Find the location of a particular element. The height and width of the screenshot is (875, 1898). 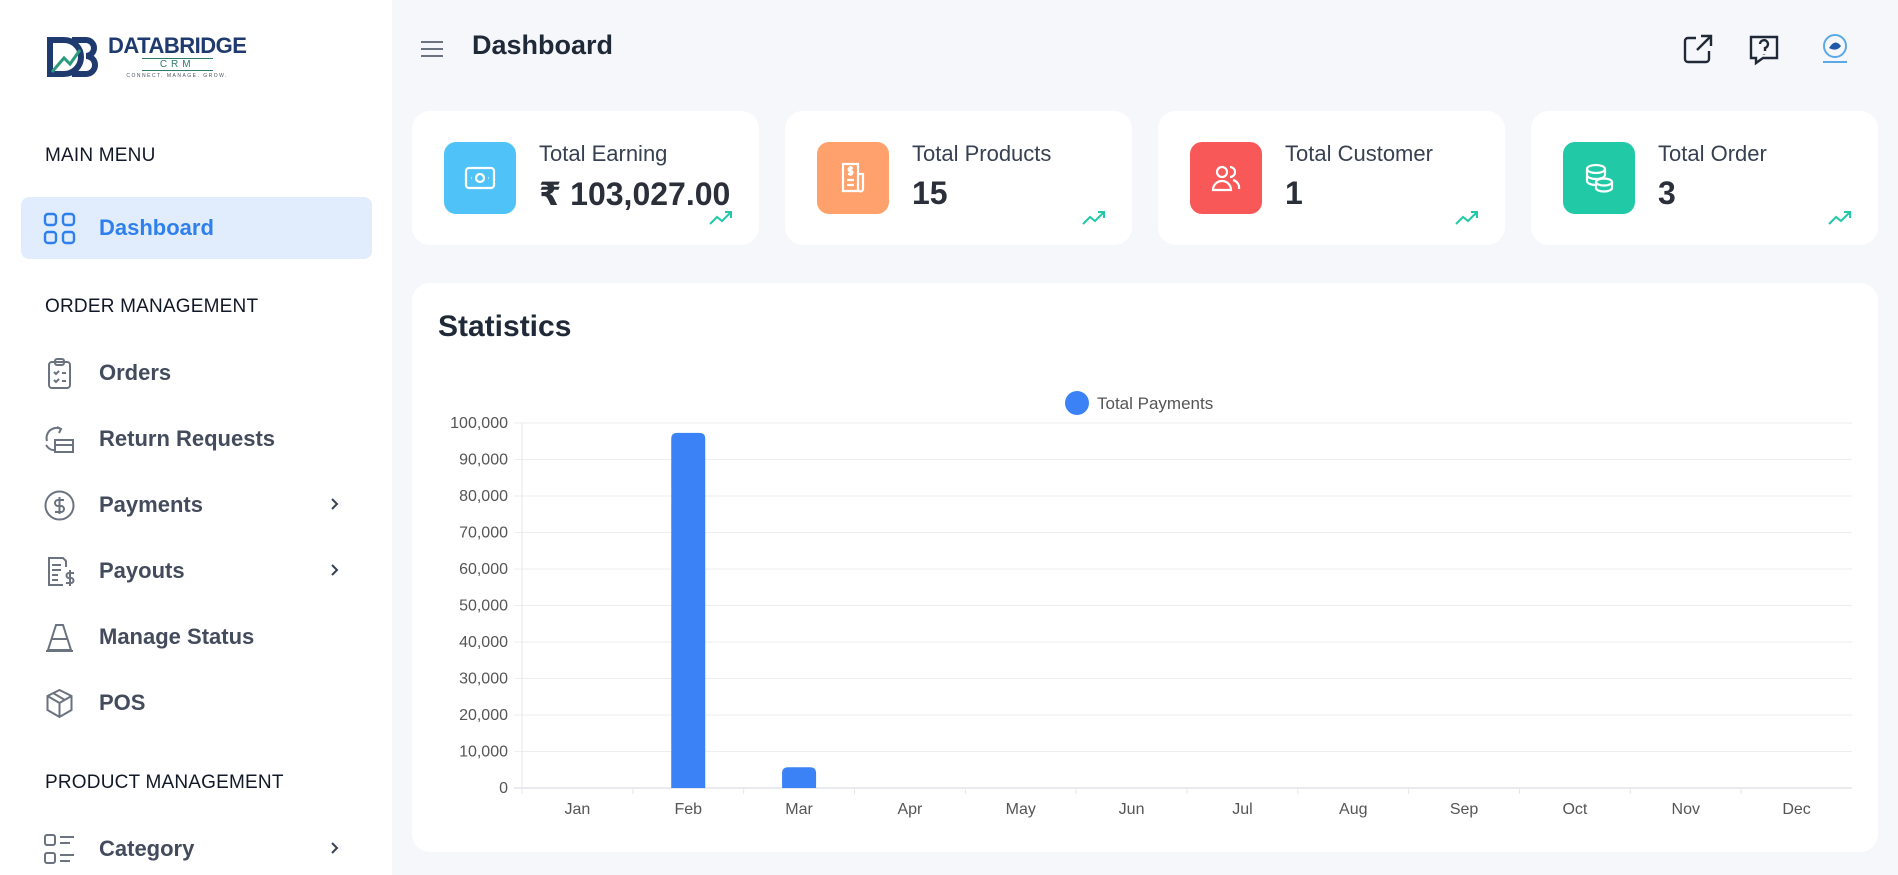

card-title: Total Products is located at coordinates (982, 153).